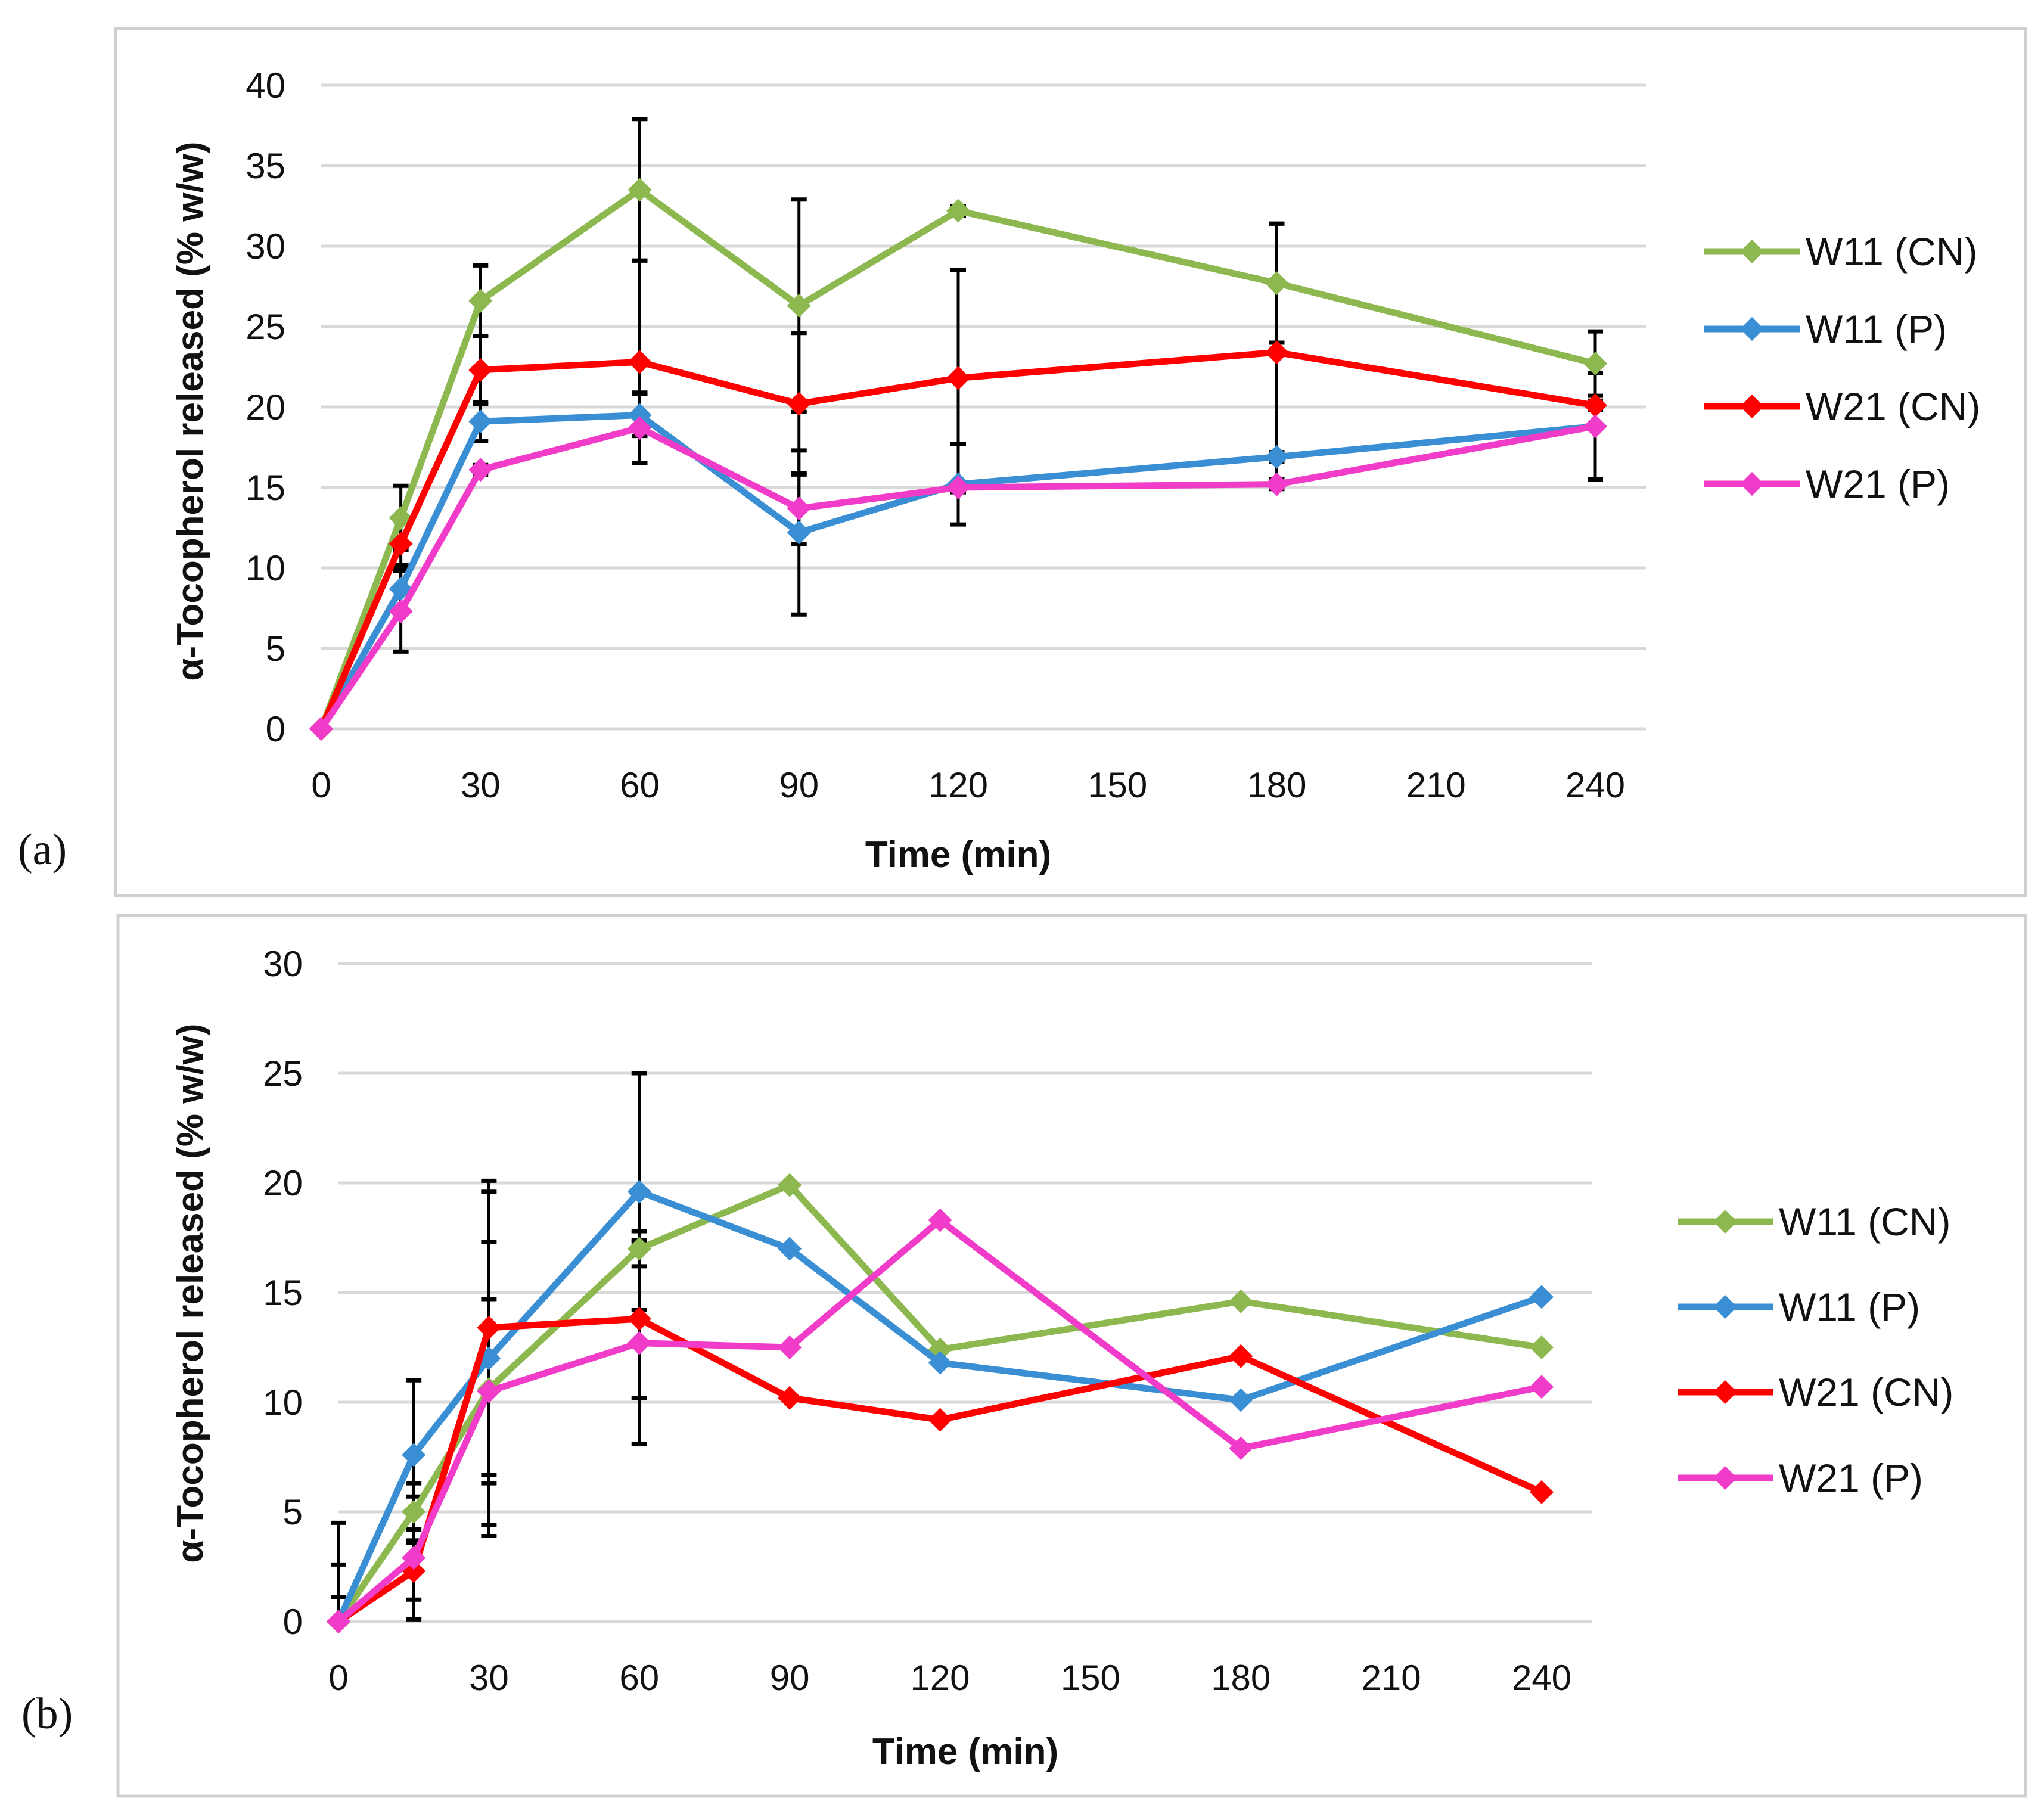 This screenshot has width=2044, height=1817. What do you see at coordinates (47, 1713) in the screenshot?
I see `panel-b-label: (b)` at bounding box center [47, 1713].